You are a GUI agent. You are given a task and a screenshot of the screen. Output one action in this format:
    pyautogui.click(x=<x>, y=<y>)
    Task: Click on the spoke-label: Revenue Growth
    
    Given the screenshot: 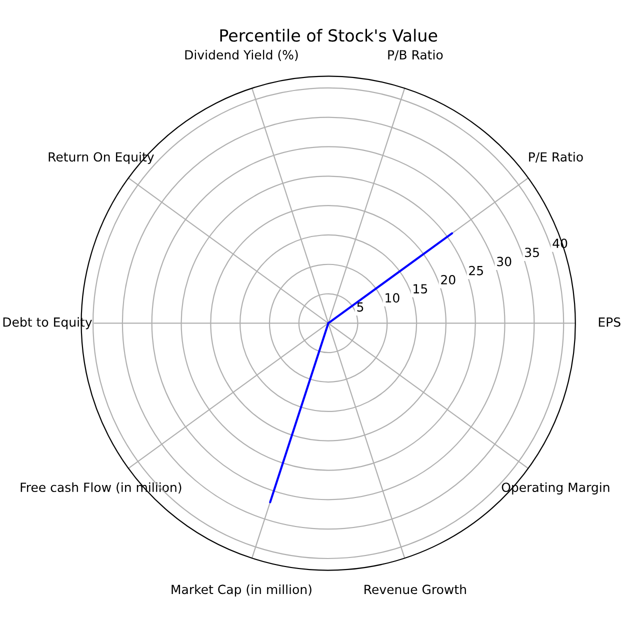 What is the action you would take?
    pyautogui.click(x=415, y=589)
    